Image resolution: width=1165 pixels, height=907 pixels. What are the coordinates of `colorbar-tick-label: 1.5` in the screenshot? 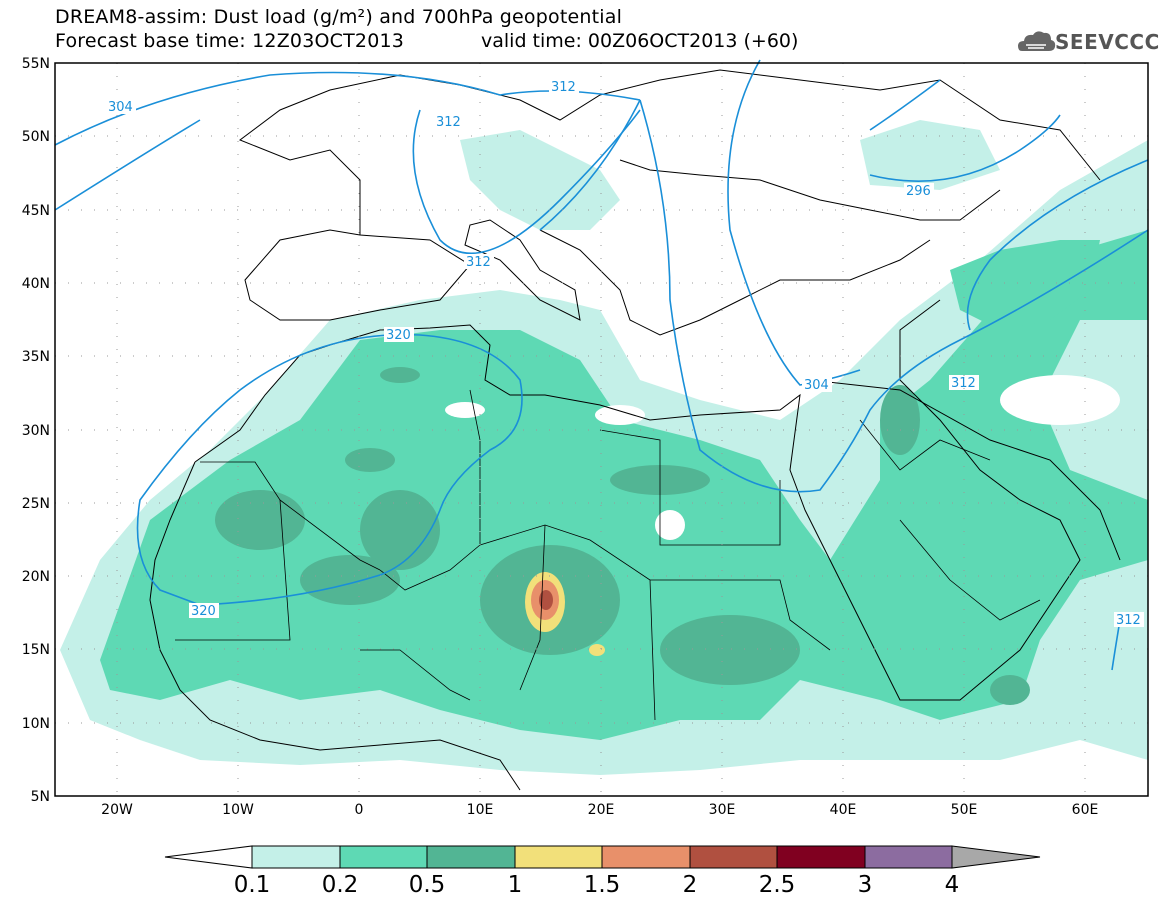 It's located at (602, 885).